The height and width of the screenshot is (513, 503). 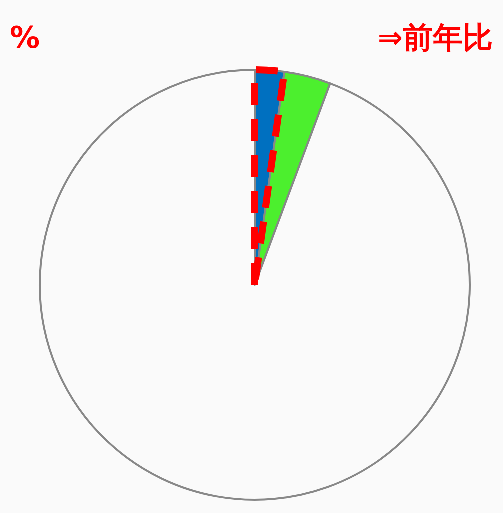 What do you see at coordinates (435, 38) in the screenshot?
I see `text: ⇒前年比` at bounding box center [435, 38].